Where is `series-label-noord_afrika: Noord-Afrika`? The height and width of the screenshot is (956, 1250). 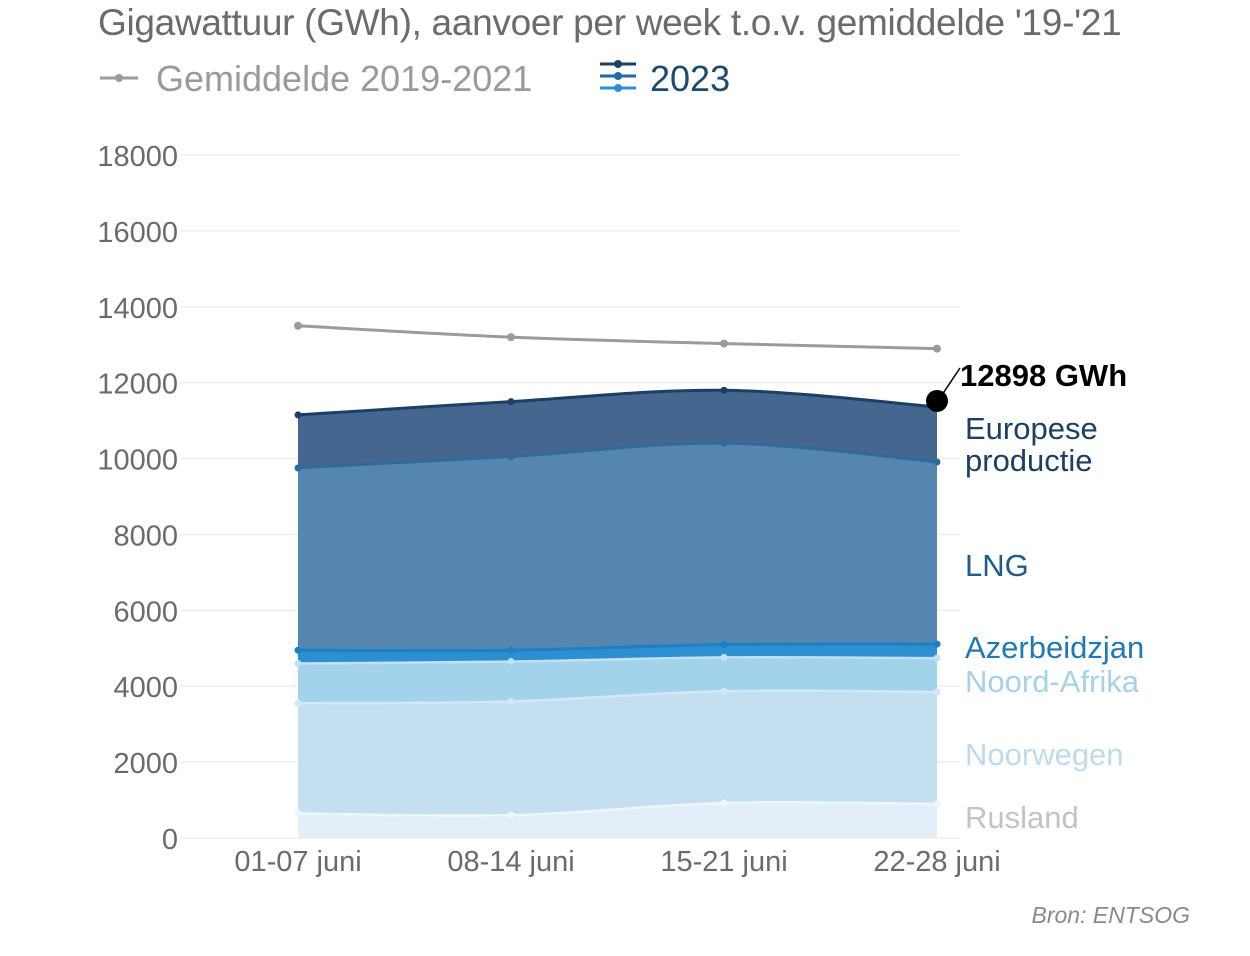
series-label-noord_afrika: Noord-Afrika is located at coordinates (1052, 681).